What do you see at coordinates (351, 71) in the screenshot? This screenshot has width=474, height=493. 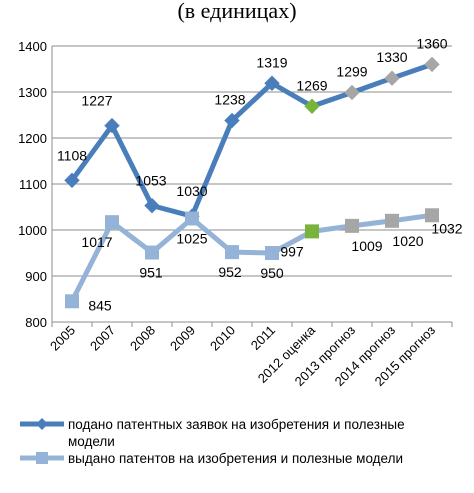 I see `data-label: 1299` at bounding box center [351, 71].